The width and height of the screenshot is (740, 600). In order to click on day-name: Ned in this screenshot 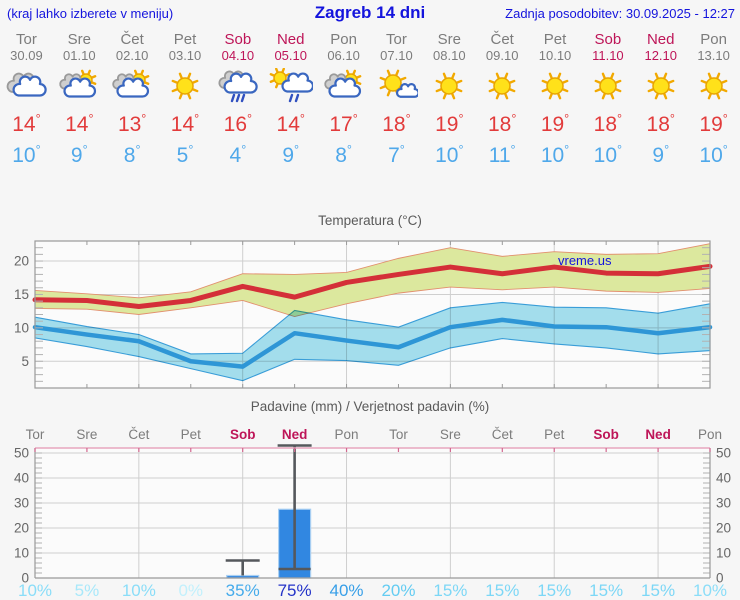, I will do `click(290, 39)`.